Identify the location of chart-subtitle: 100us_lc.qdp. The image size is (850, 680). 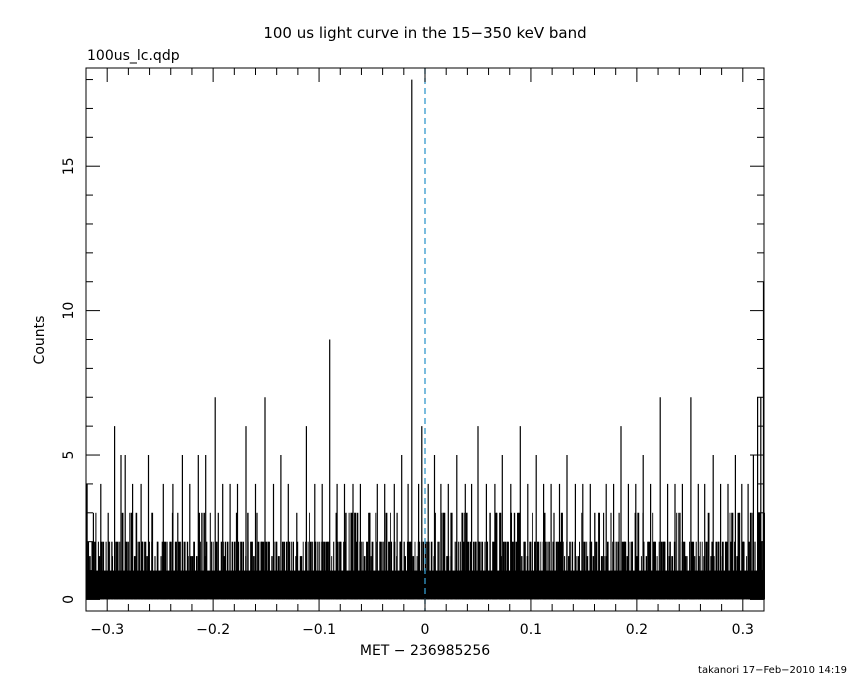
(133, 56).